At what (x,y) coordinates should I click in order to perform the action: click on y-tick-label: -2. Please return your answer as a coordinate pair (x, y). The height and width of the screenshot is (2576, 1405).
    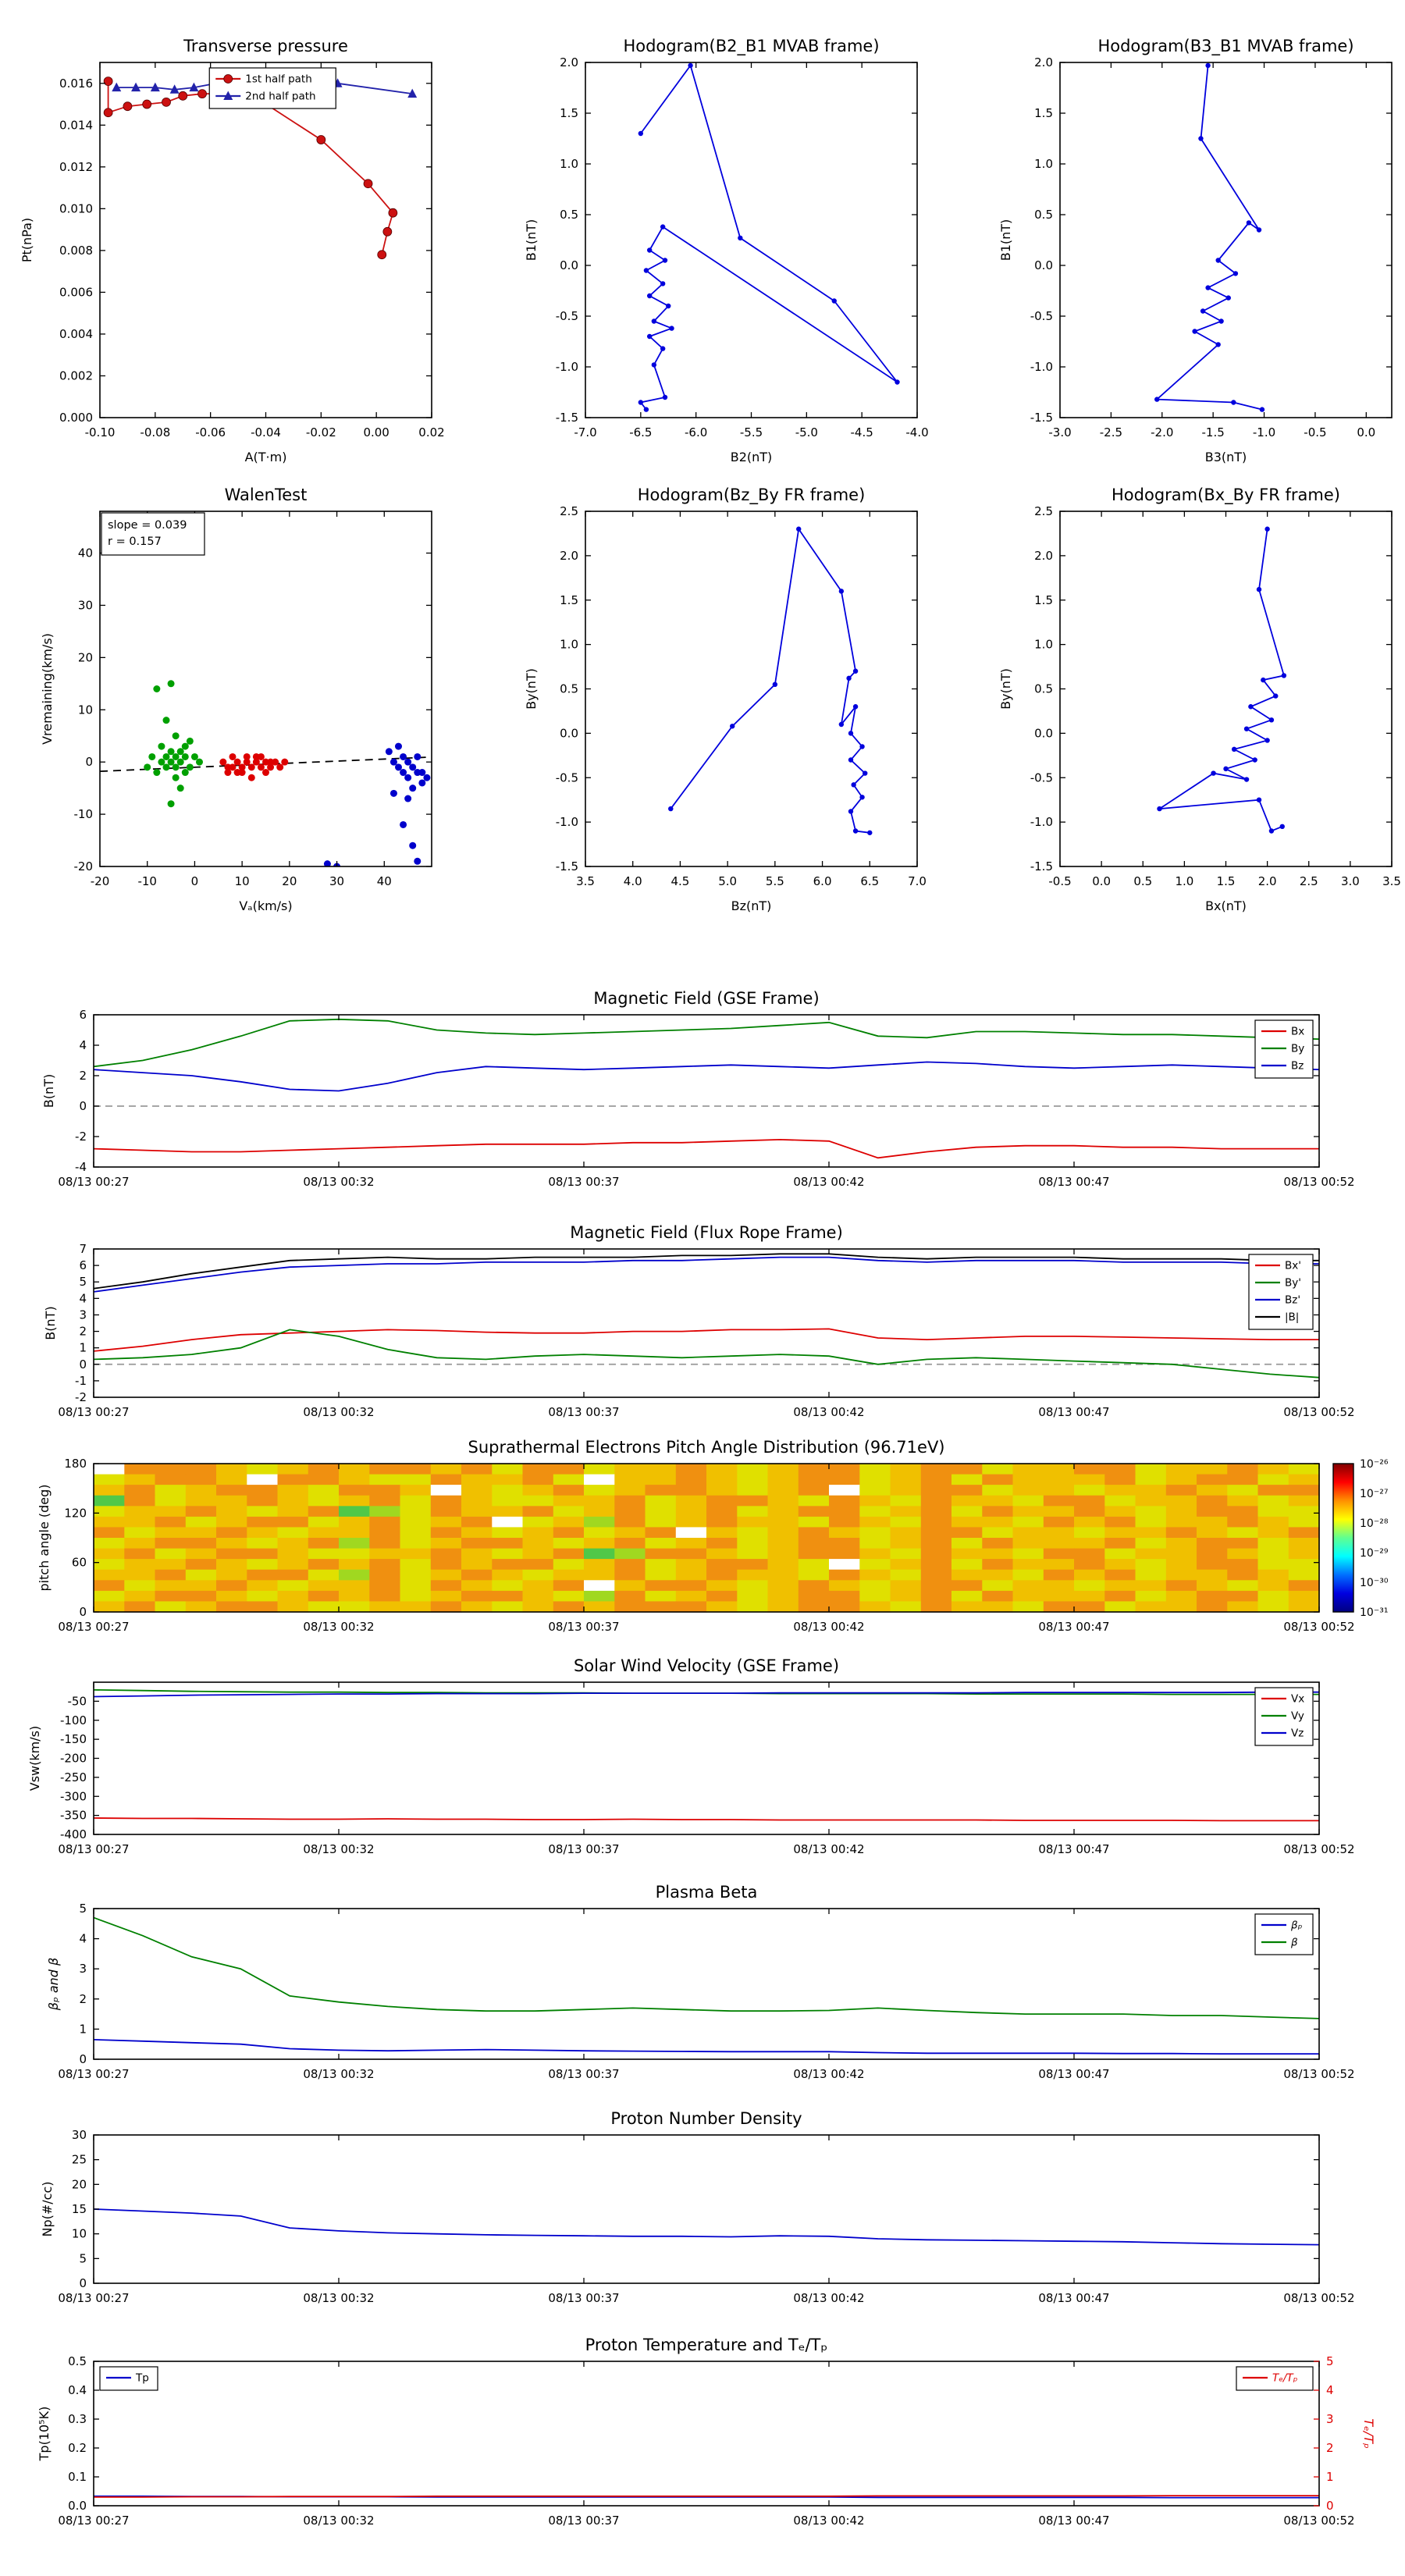
    Looking at the image, I should click on (81, 1137).